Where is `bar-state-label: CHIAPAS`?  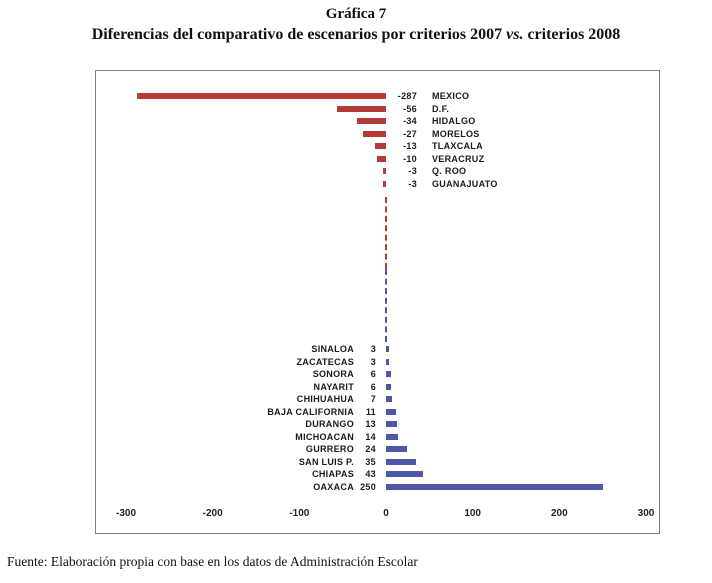 bar-state-label: CHIAPAS is located at coordinates (333, 474).